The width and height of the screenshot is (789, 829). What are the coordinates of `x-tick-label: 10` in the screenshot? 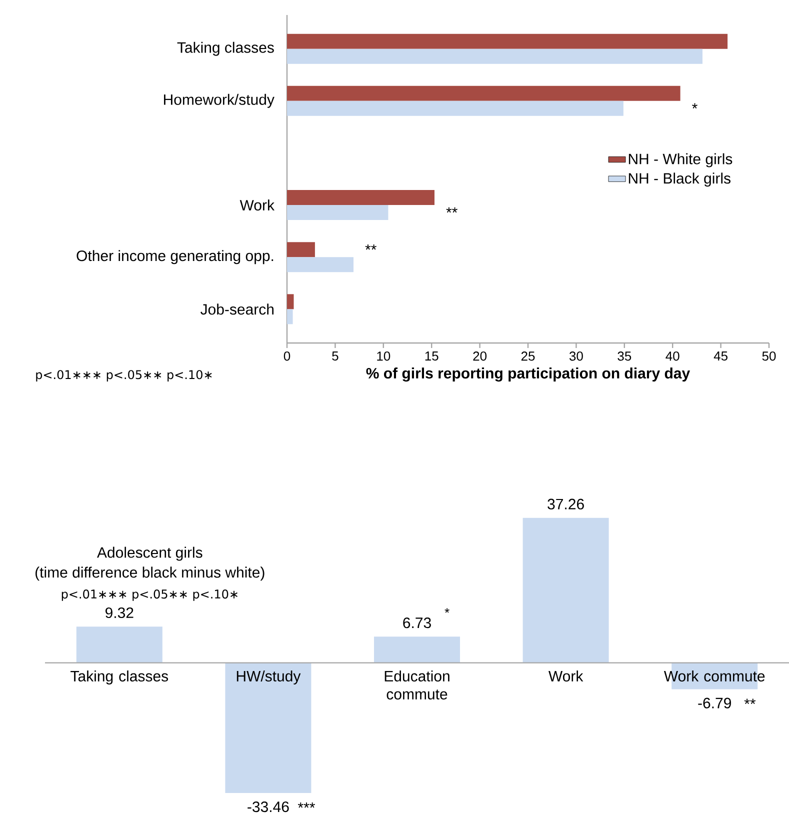 It's located at (383, 356).